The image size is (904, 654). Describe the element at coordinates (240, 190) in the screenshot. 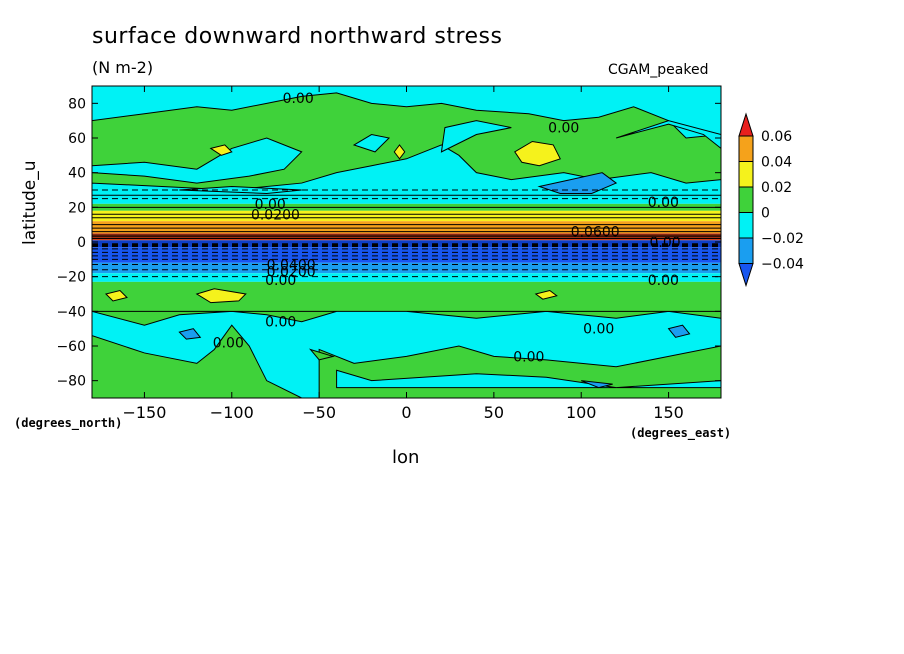

I see `north-cyan-thin` at that location.